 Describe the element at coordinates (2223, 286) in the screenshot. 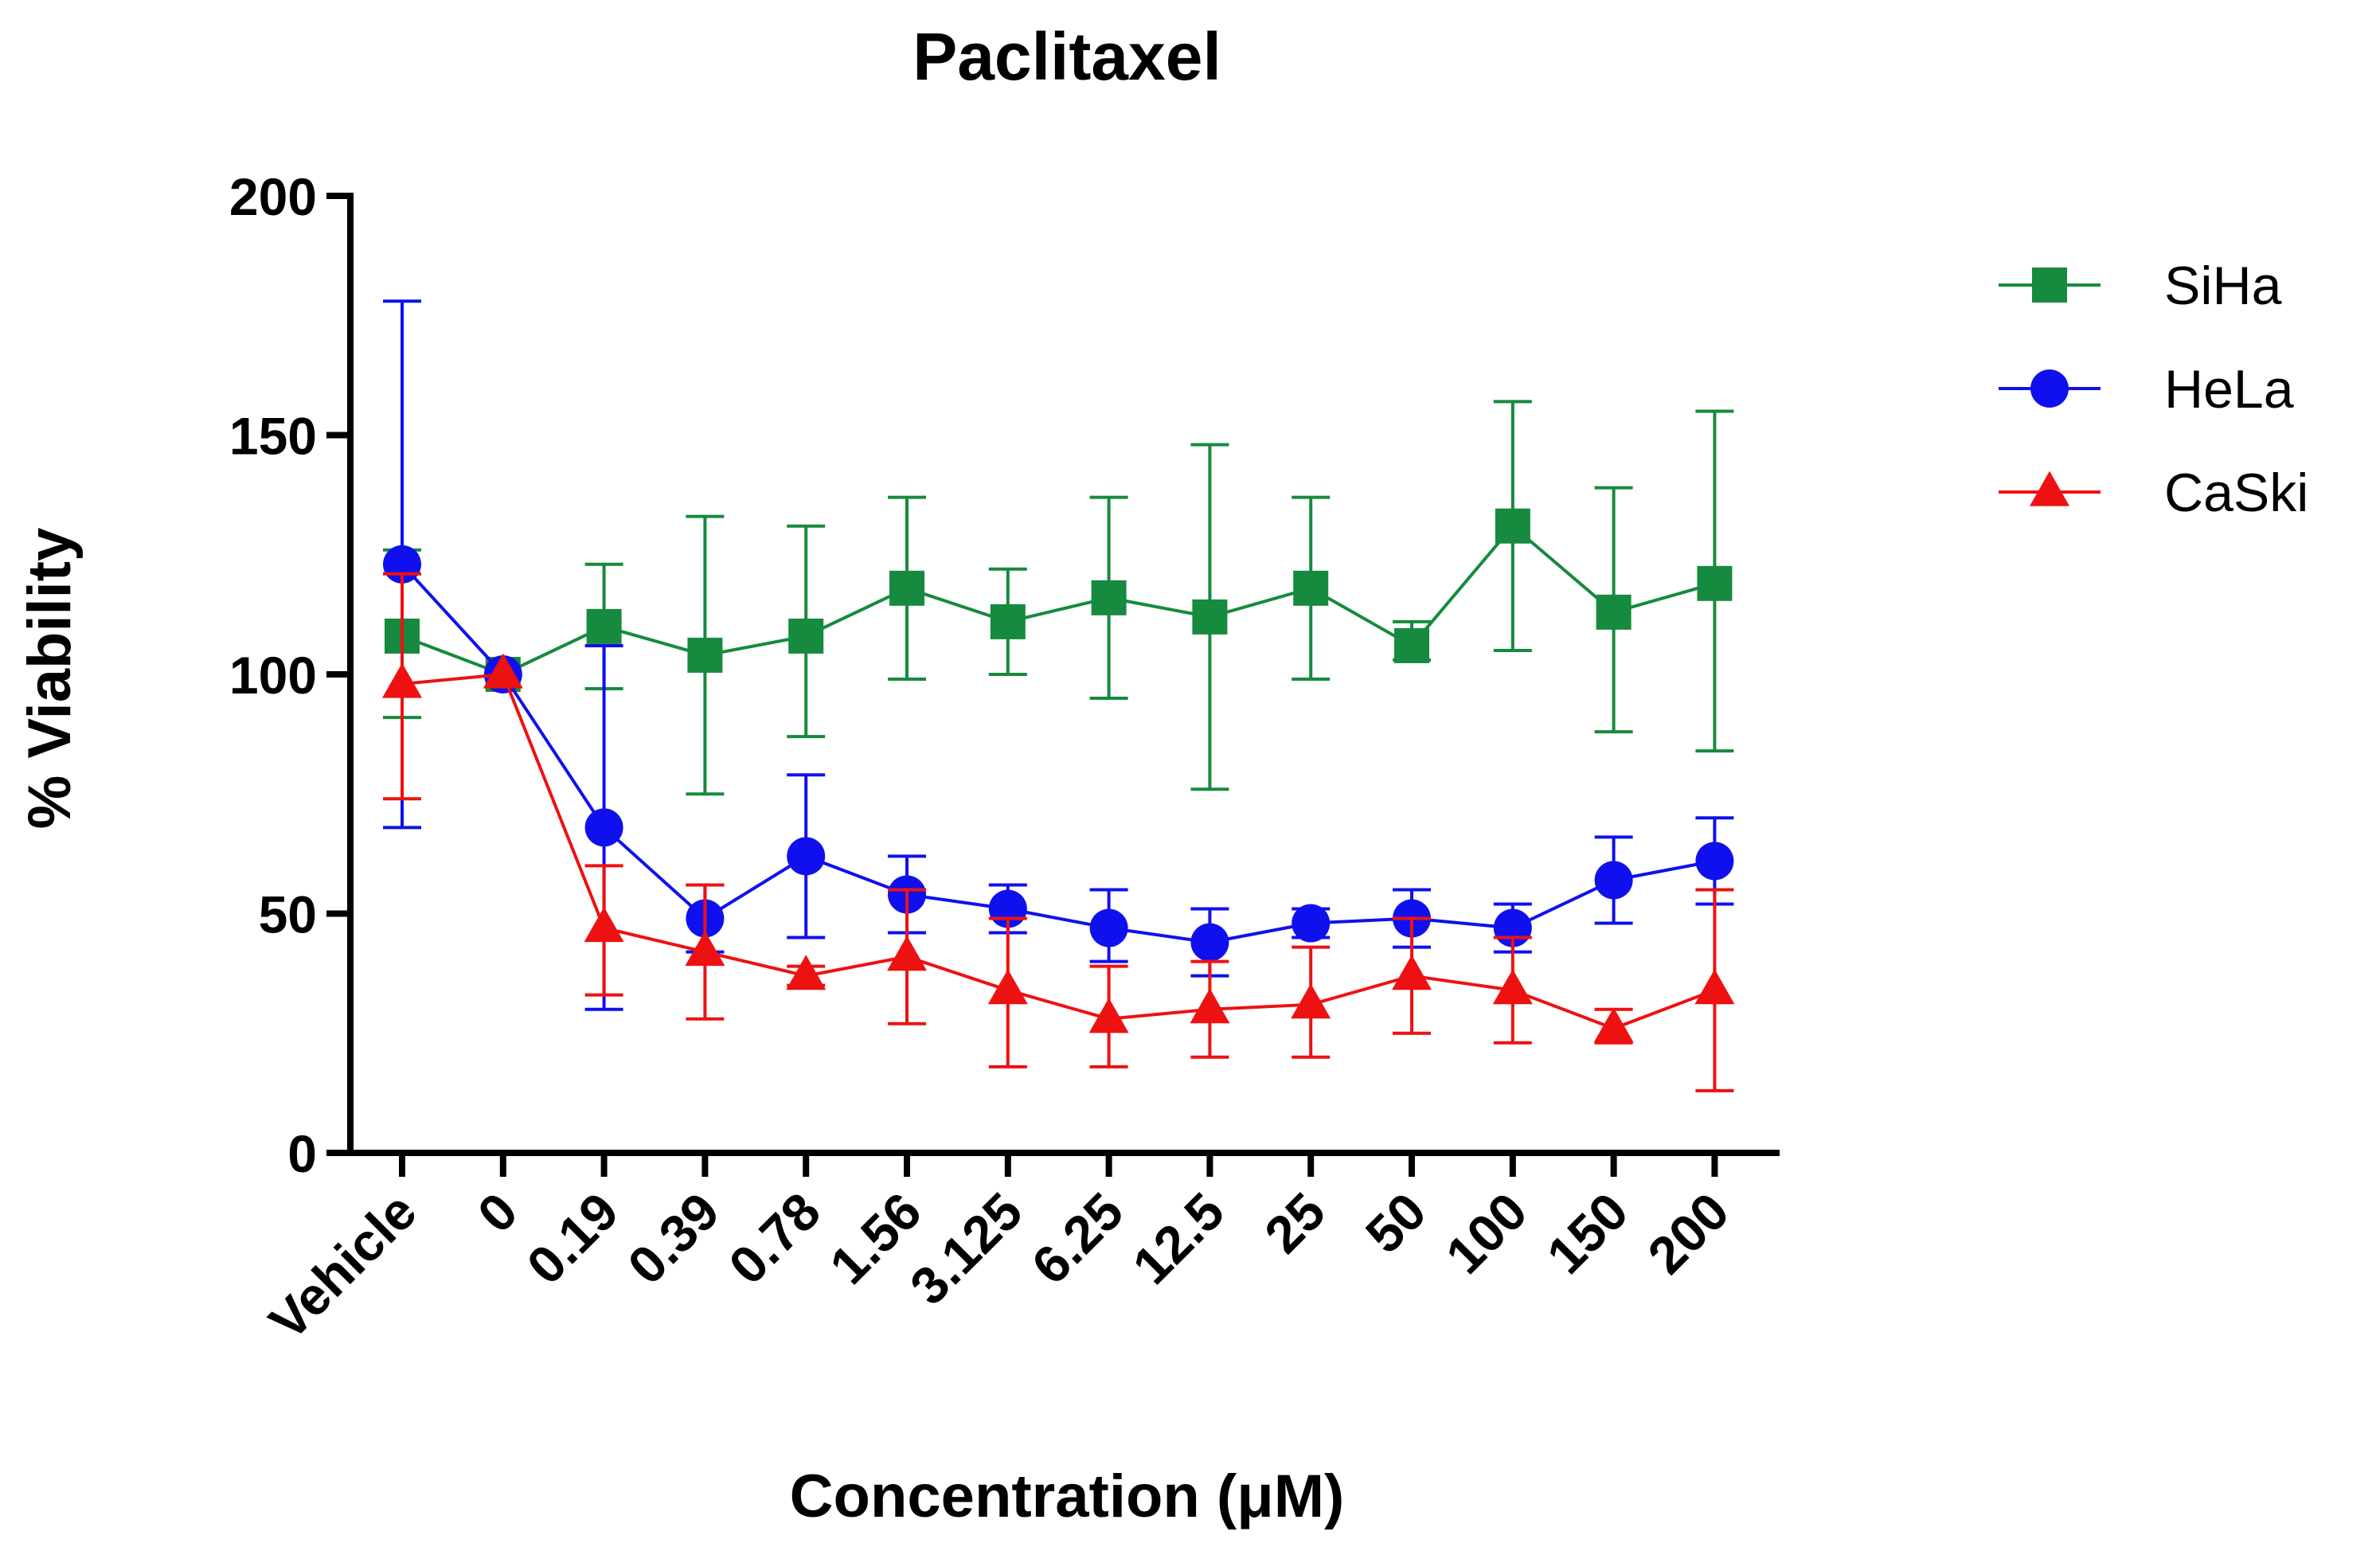

I see `legend-label-siha: SiHa` at that location.